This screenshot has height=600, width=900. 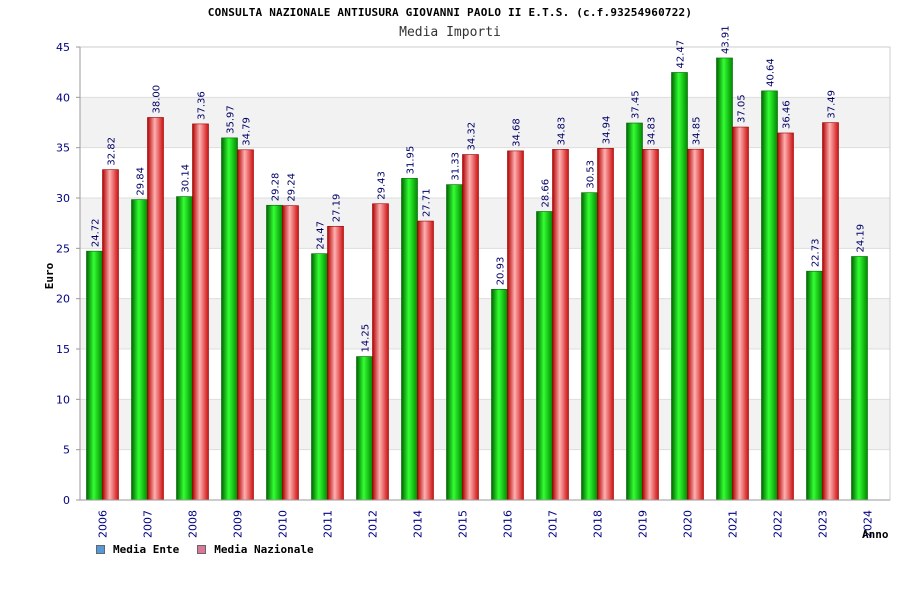 What do you see at coordinates (193, 524) in the screenshot?
I see `x-tick-label: 2008` at bounding box center [193, 524].